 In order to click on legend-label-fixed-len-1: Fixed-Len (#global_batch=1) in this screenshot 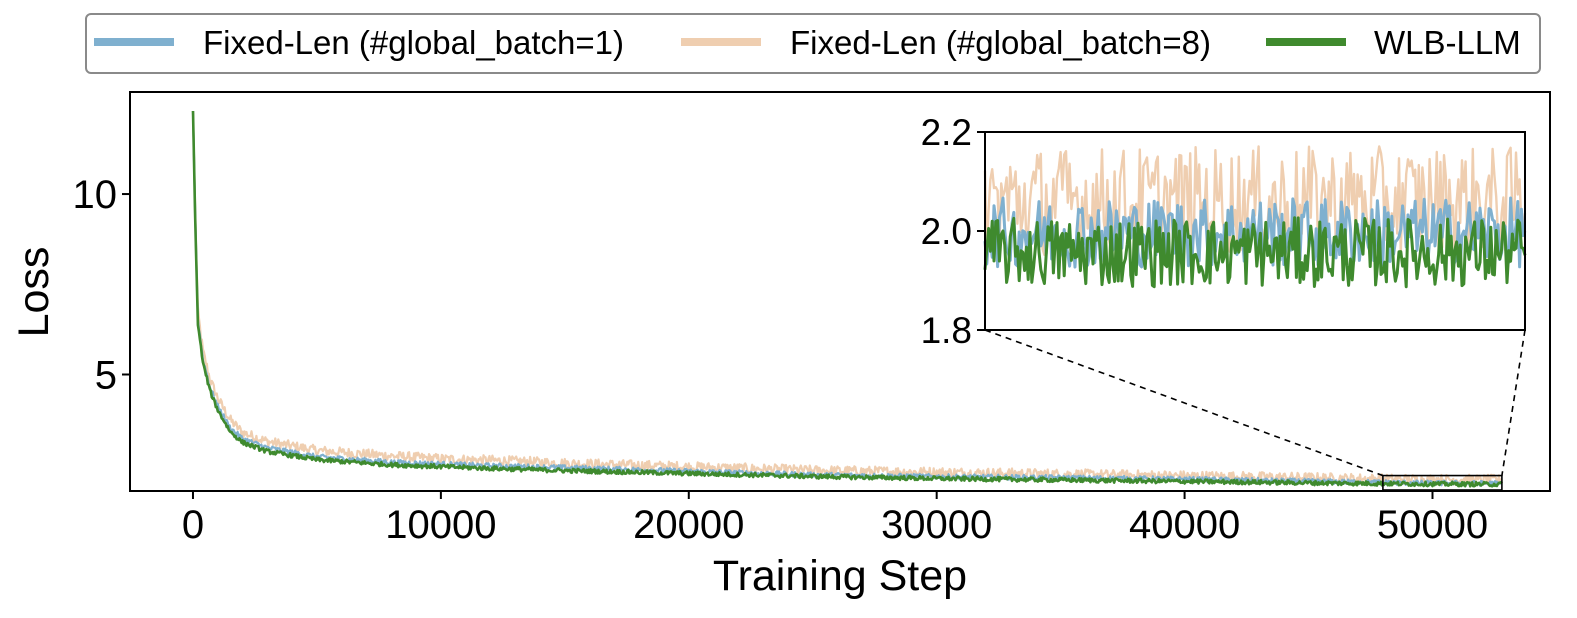, I will do `click(413, 42)`.